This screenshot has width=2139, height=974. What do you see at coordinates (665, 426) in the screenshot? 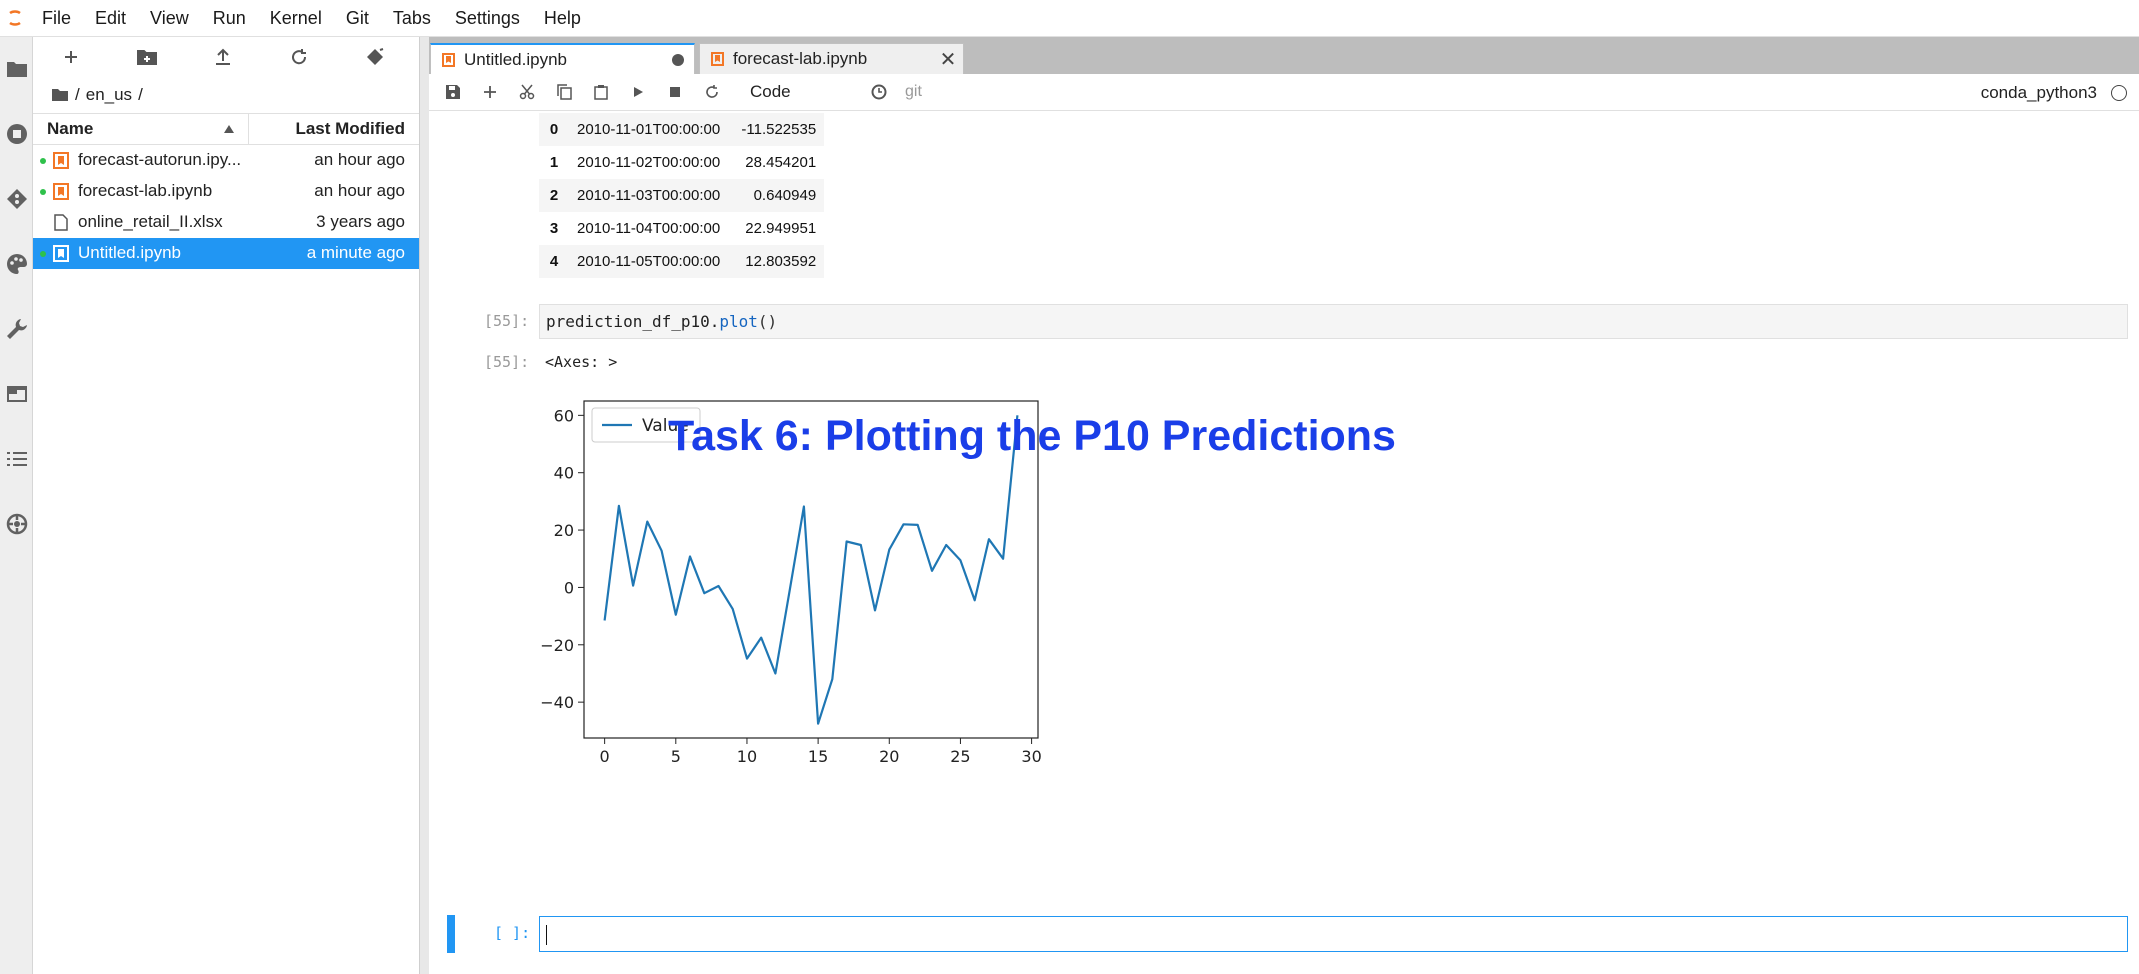
I see `legend-label: Value` at bounding box center [665, 426].